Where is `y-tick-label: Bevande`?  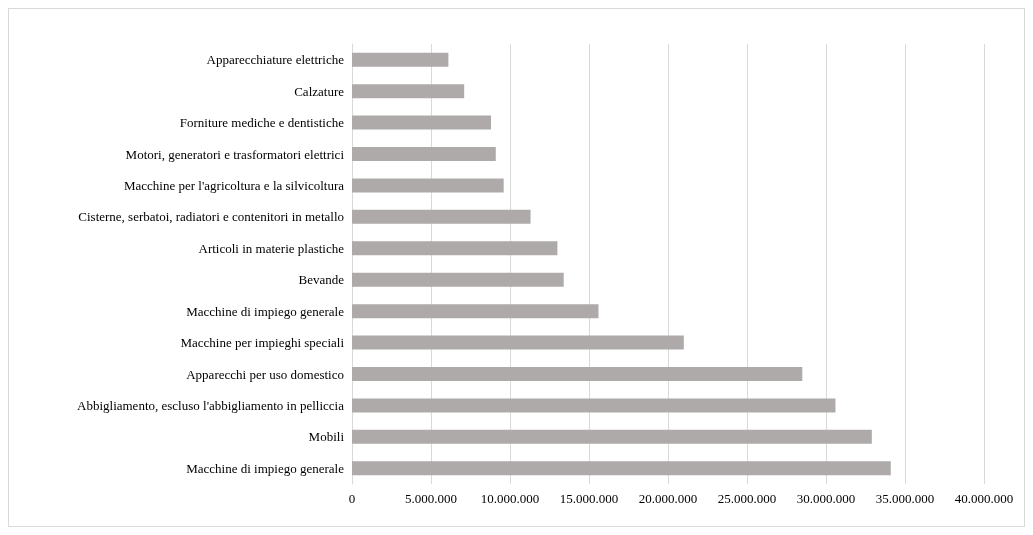
y-tick-label: Bevande is located at coordinates (321, 280).